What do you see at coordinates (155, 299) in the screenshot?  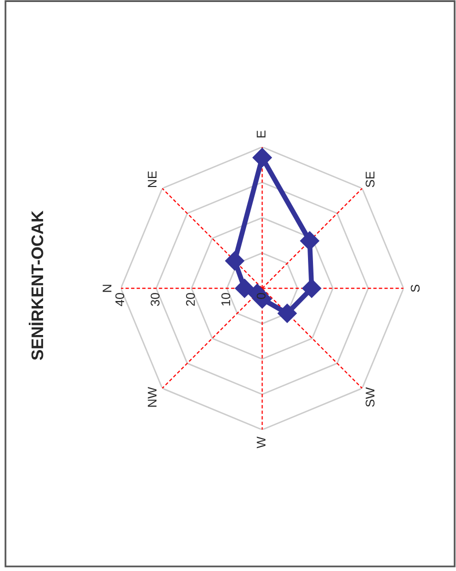 I see `y-tick-label: 30` at bounding box center [155, 299].